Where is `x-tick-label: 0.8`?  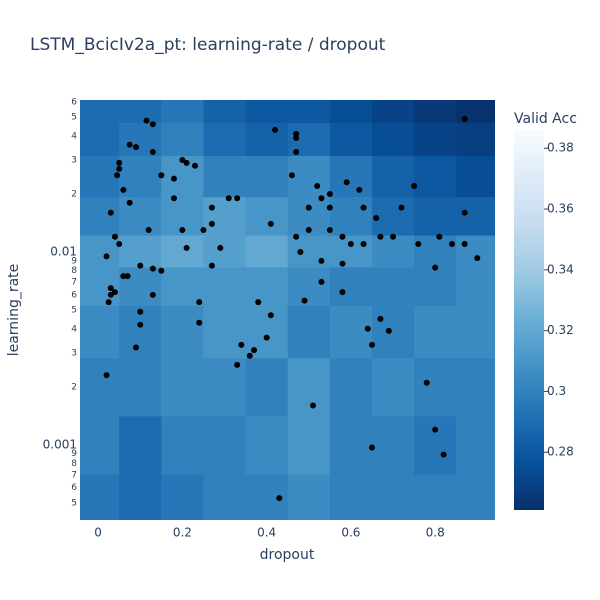 x-tick-label: 0.8 is located at coordinates (435, 533).